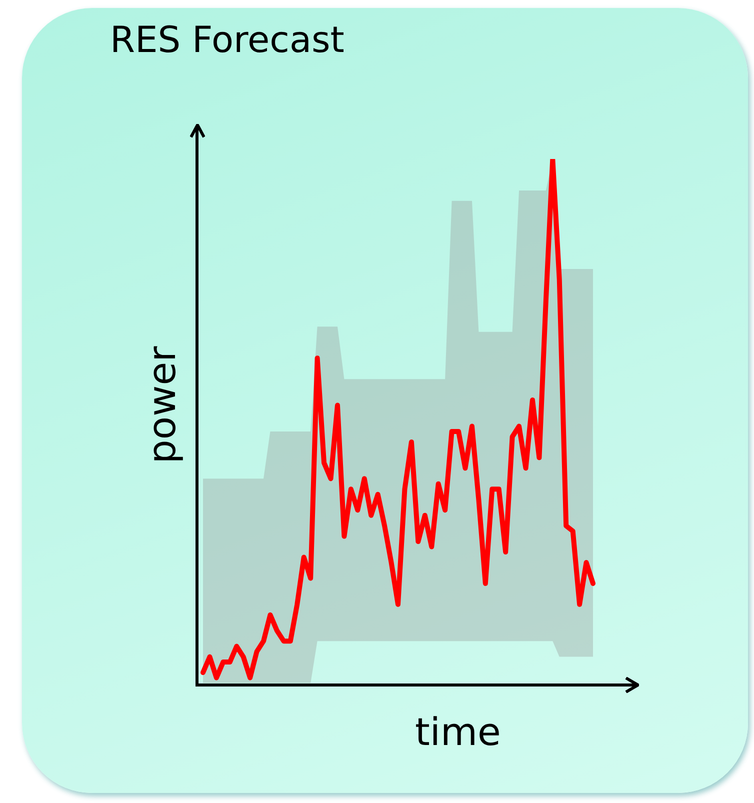 The image size is (754, 803). What do you see at coordinates (162, 405) in the screenshot?
I see `y-axis-title: power` at bounding box center [162, 405].